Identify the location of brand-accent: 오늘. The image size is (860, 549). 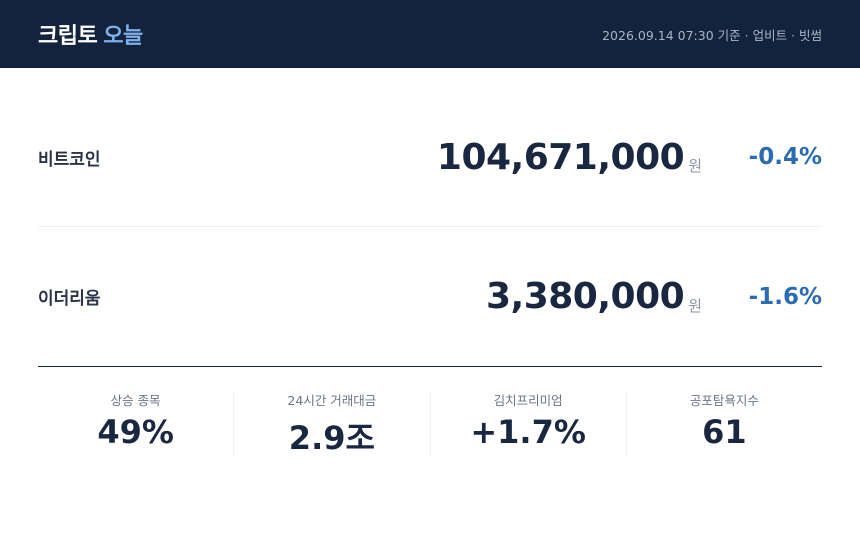
(123, 36).